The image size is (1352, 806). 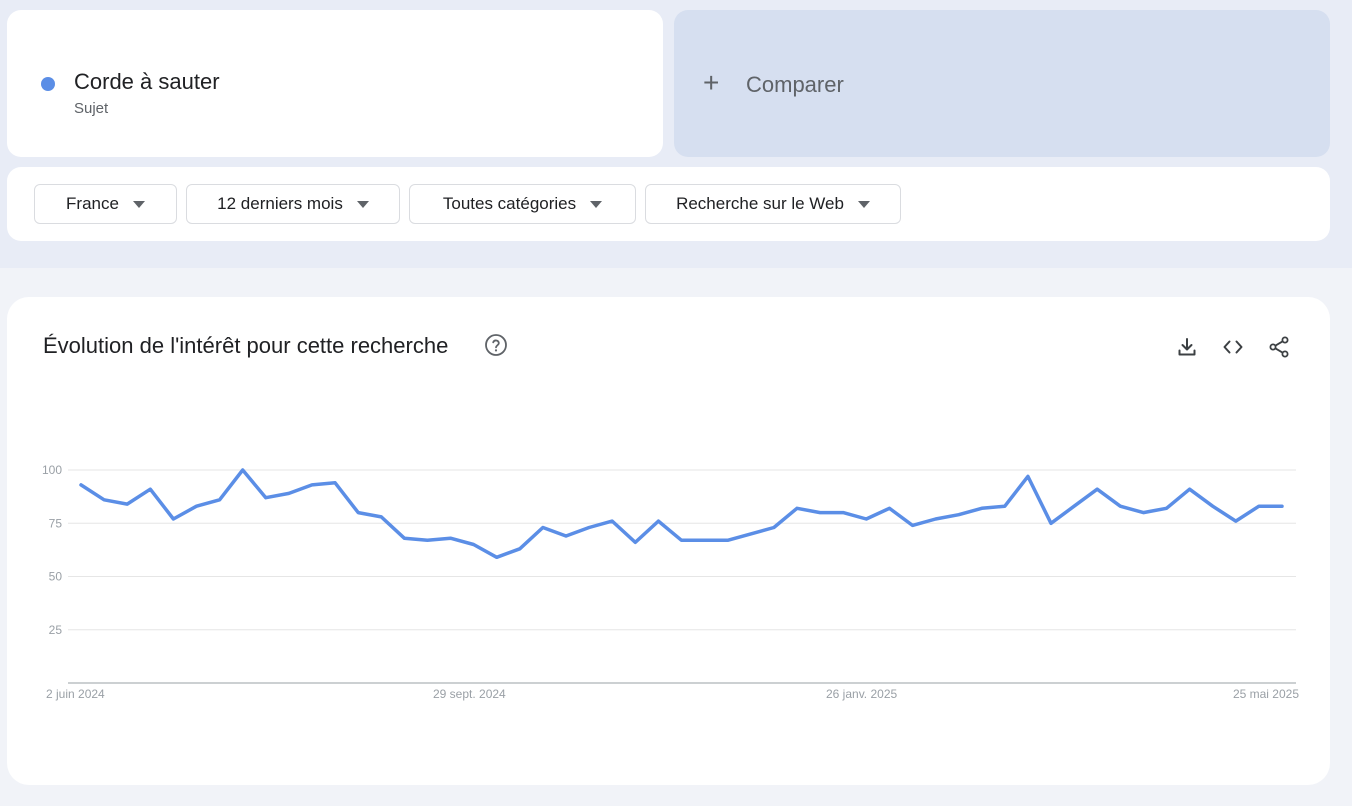 I want to click on category-filter-label: Toutes catégories, so click(x=509, y=203).